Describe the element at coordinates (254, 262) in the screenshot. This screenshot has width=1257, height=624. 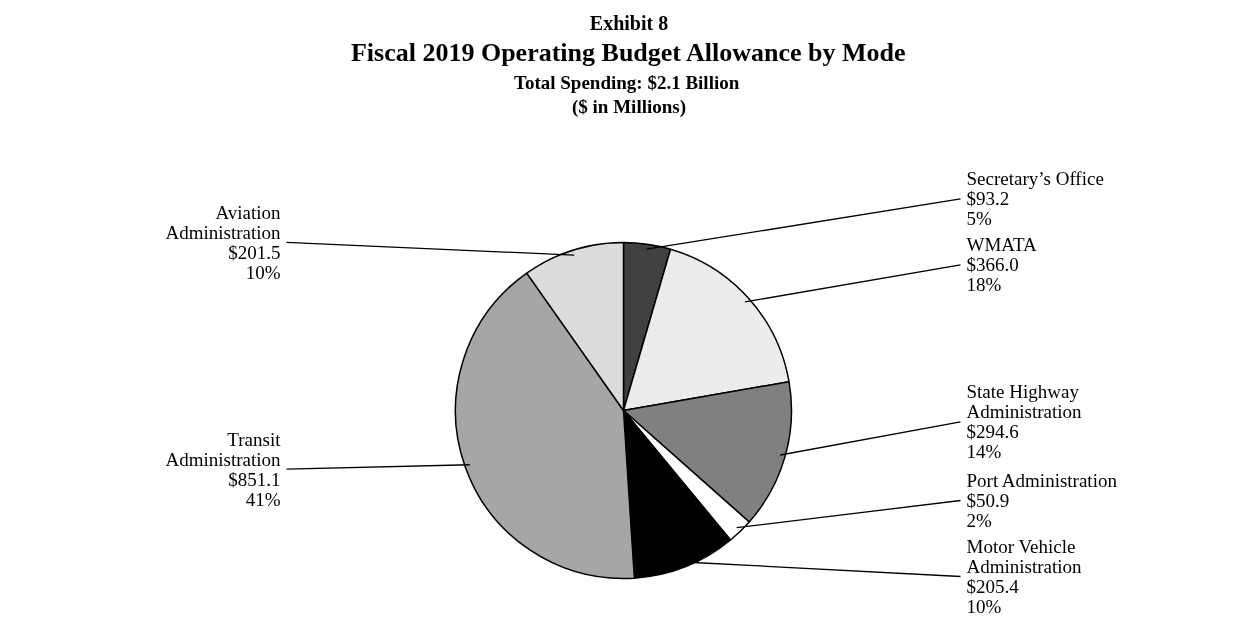
I see `data-label: $201.5 10%` at that location.